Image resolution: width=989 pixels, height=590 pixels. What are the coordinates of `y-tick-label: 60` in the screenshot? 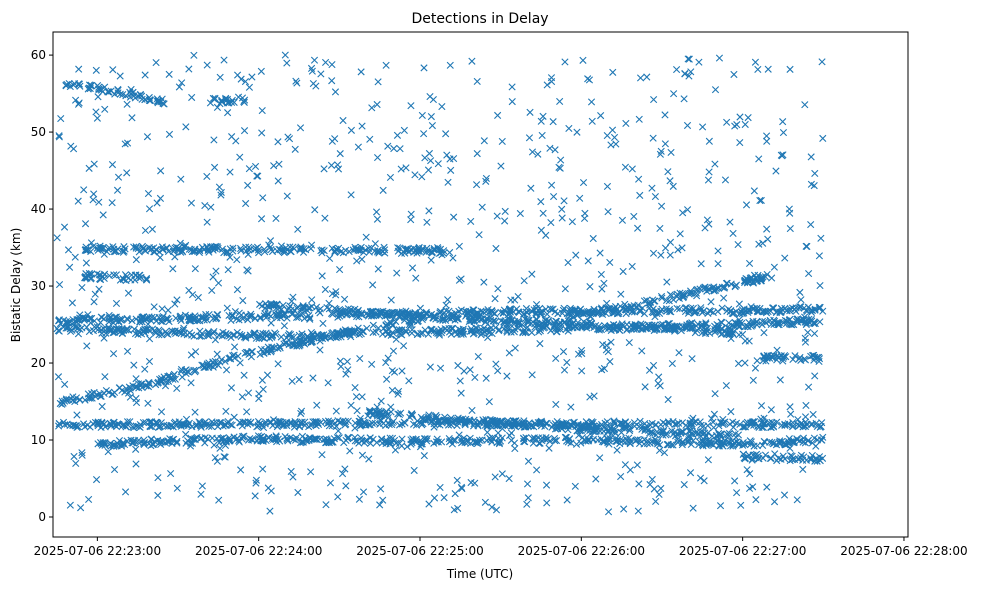 It's located at (38, 55).